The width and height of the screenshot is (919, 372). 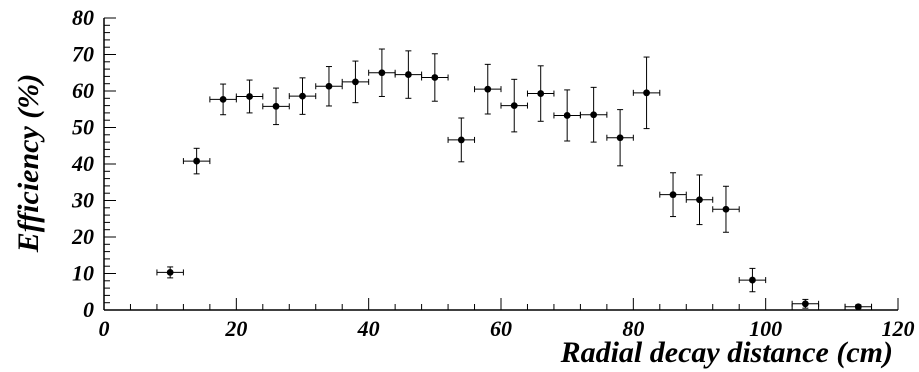 I want to click on y-tick-label: 60, so click(x=83, y=90).